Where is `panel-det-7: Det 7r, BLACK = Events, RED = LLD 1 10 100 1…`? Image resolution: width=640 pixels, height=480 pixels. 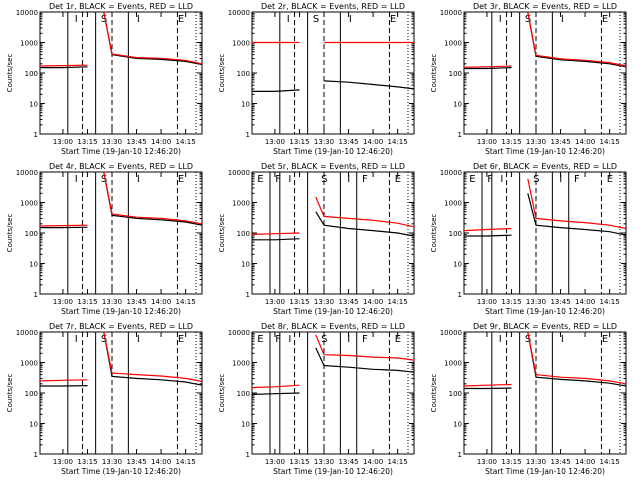
panel-det-7: Det 7r, BLACK = Events, RED = LLD 1 10 100 1… is located at coordinates (104, 399).